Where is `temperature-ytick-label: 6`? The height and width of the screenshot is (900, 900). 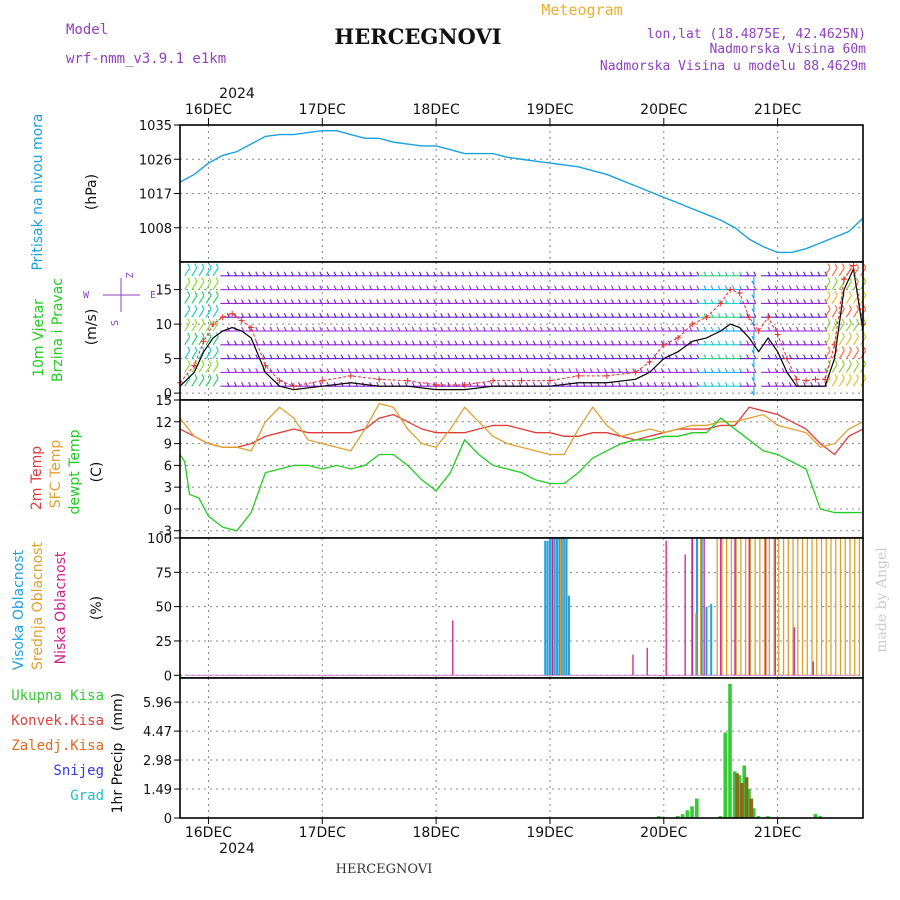
temperature-ytick-label: 6 is located at coordinates (168, 466).